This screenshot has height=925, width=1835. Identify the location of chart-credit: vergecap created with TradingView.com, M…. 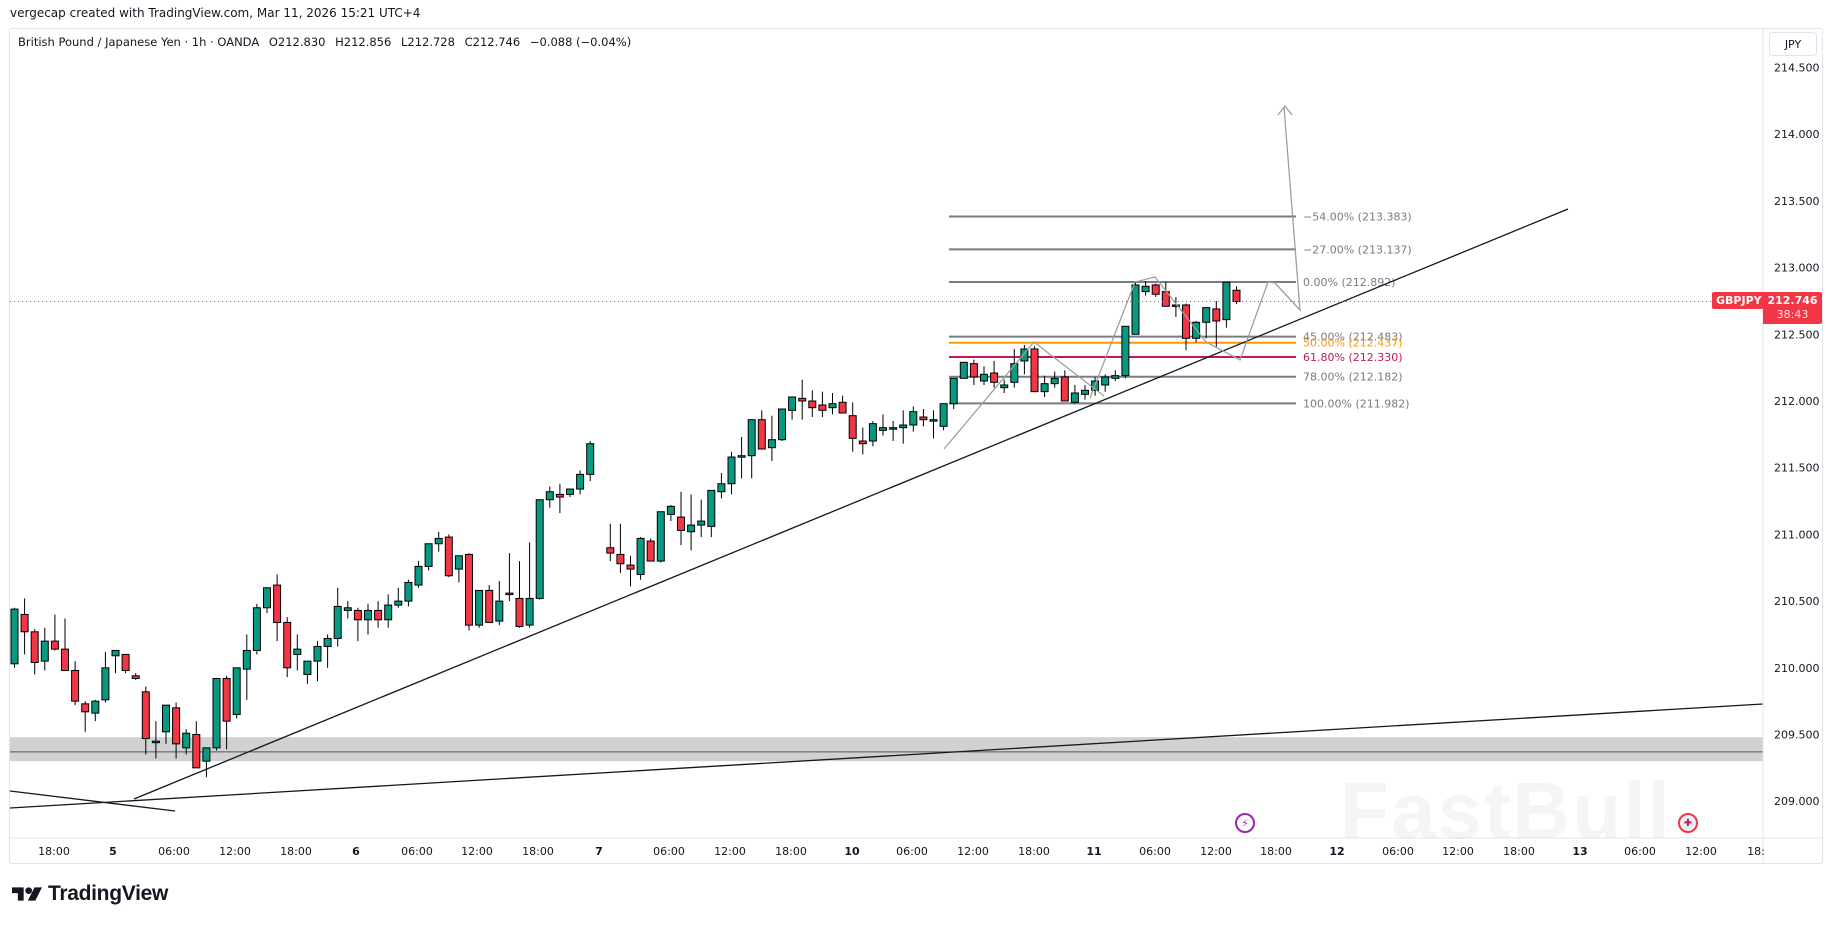
(215, 13).